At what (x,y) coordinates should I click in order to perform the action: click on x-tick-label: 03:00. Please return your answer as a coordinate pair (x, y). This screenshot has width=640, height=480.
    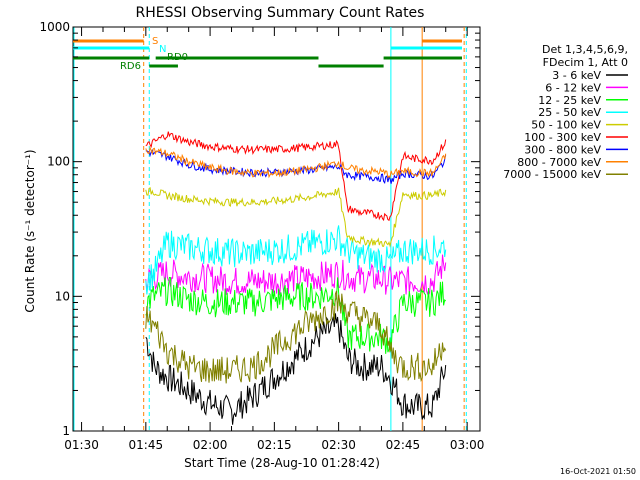
    Looking at the image, I should click on (467, 445).